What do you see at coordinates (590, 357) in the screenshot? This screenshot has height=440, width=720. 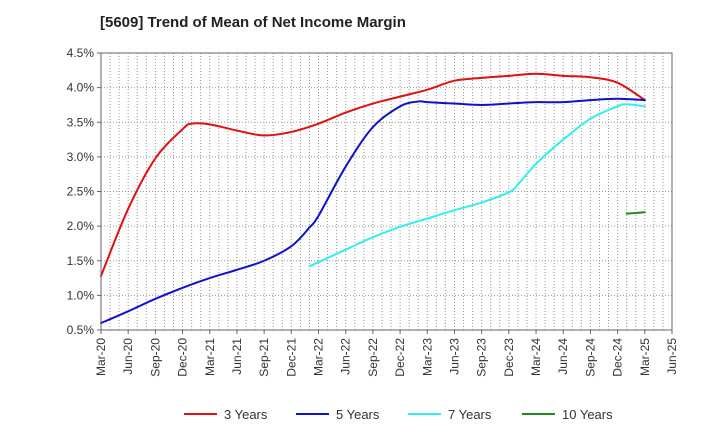 I see `x-tick-label: Sep-24` at bounding box center [590, 357].